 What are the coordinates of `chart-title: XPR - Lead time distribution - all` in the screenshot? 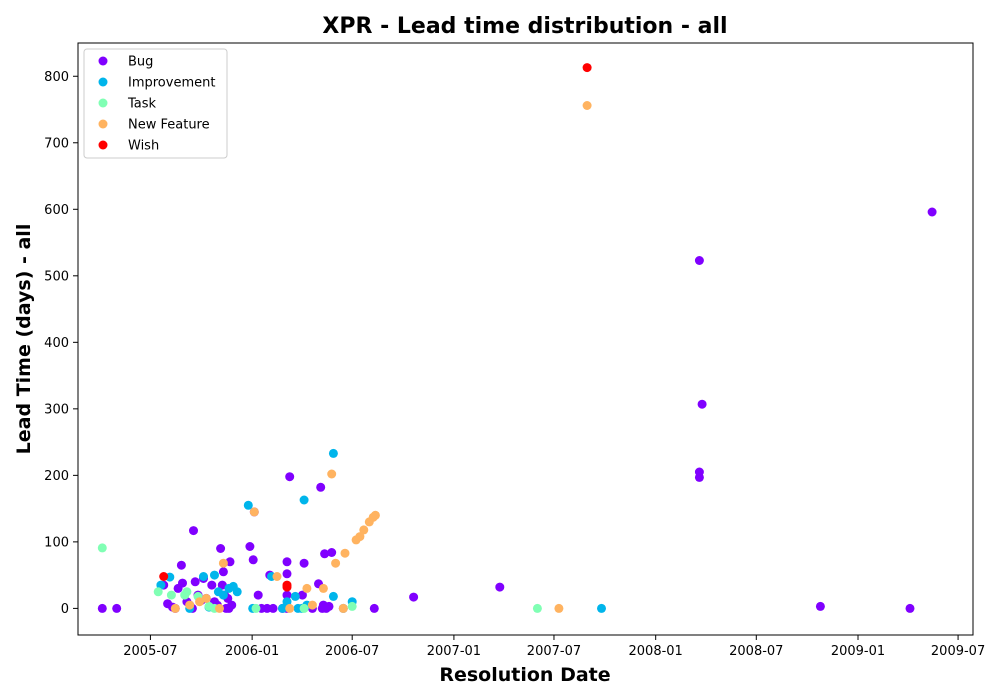 It's located at (524, 26).